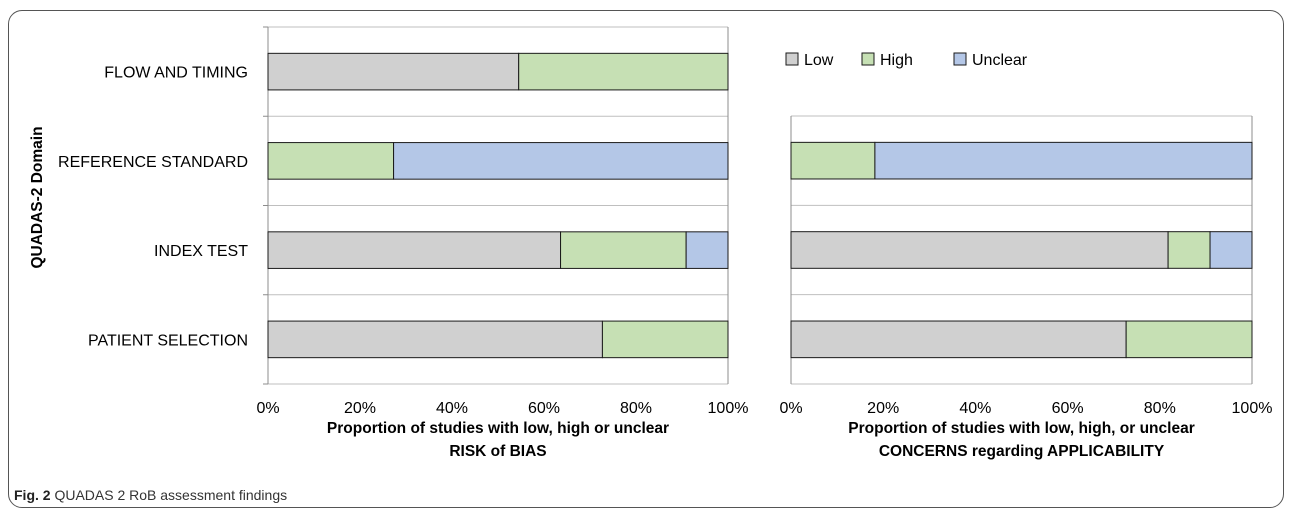  I want to click on legend-label-unclear: Unclear, so click(1000, 60).